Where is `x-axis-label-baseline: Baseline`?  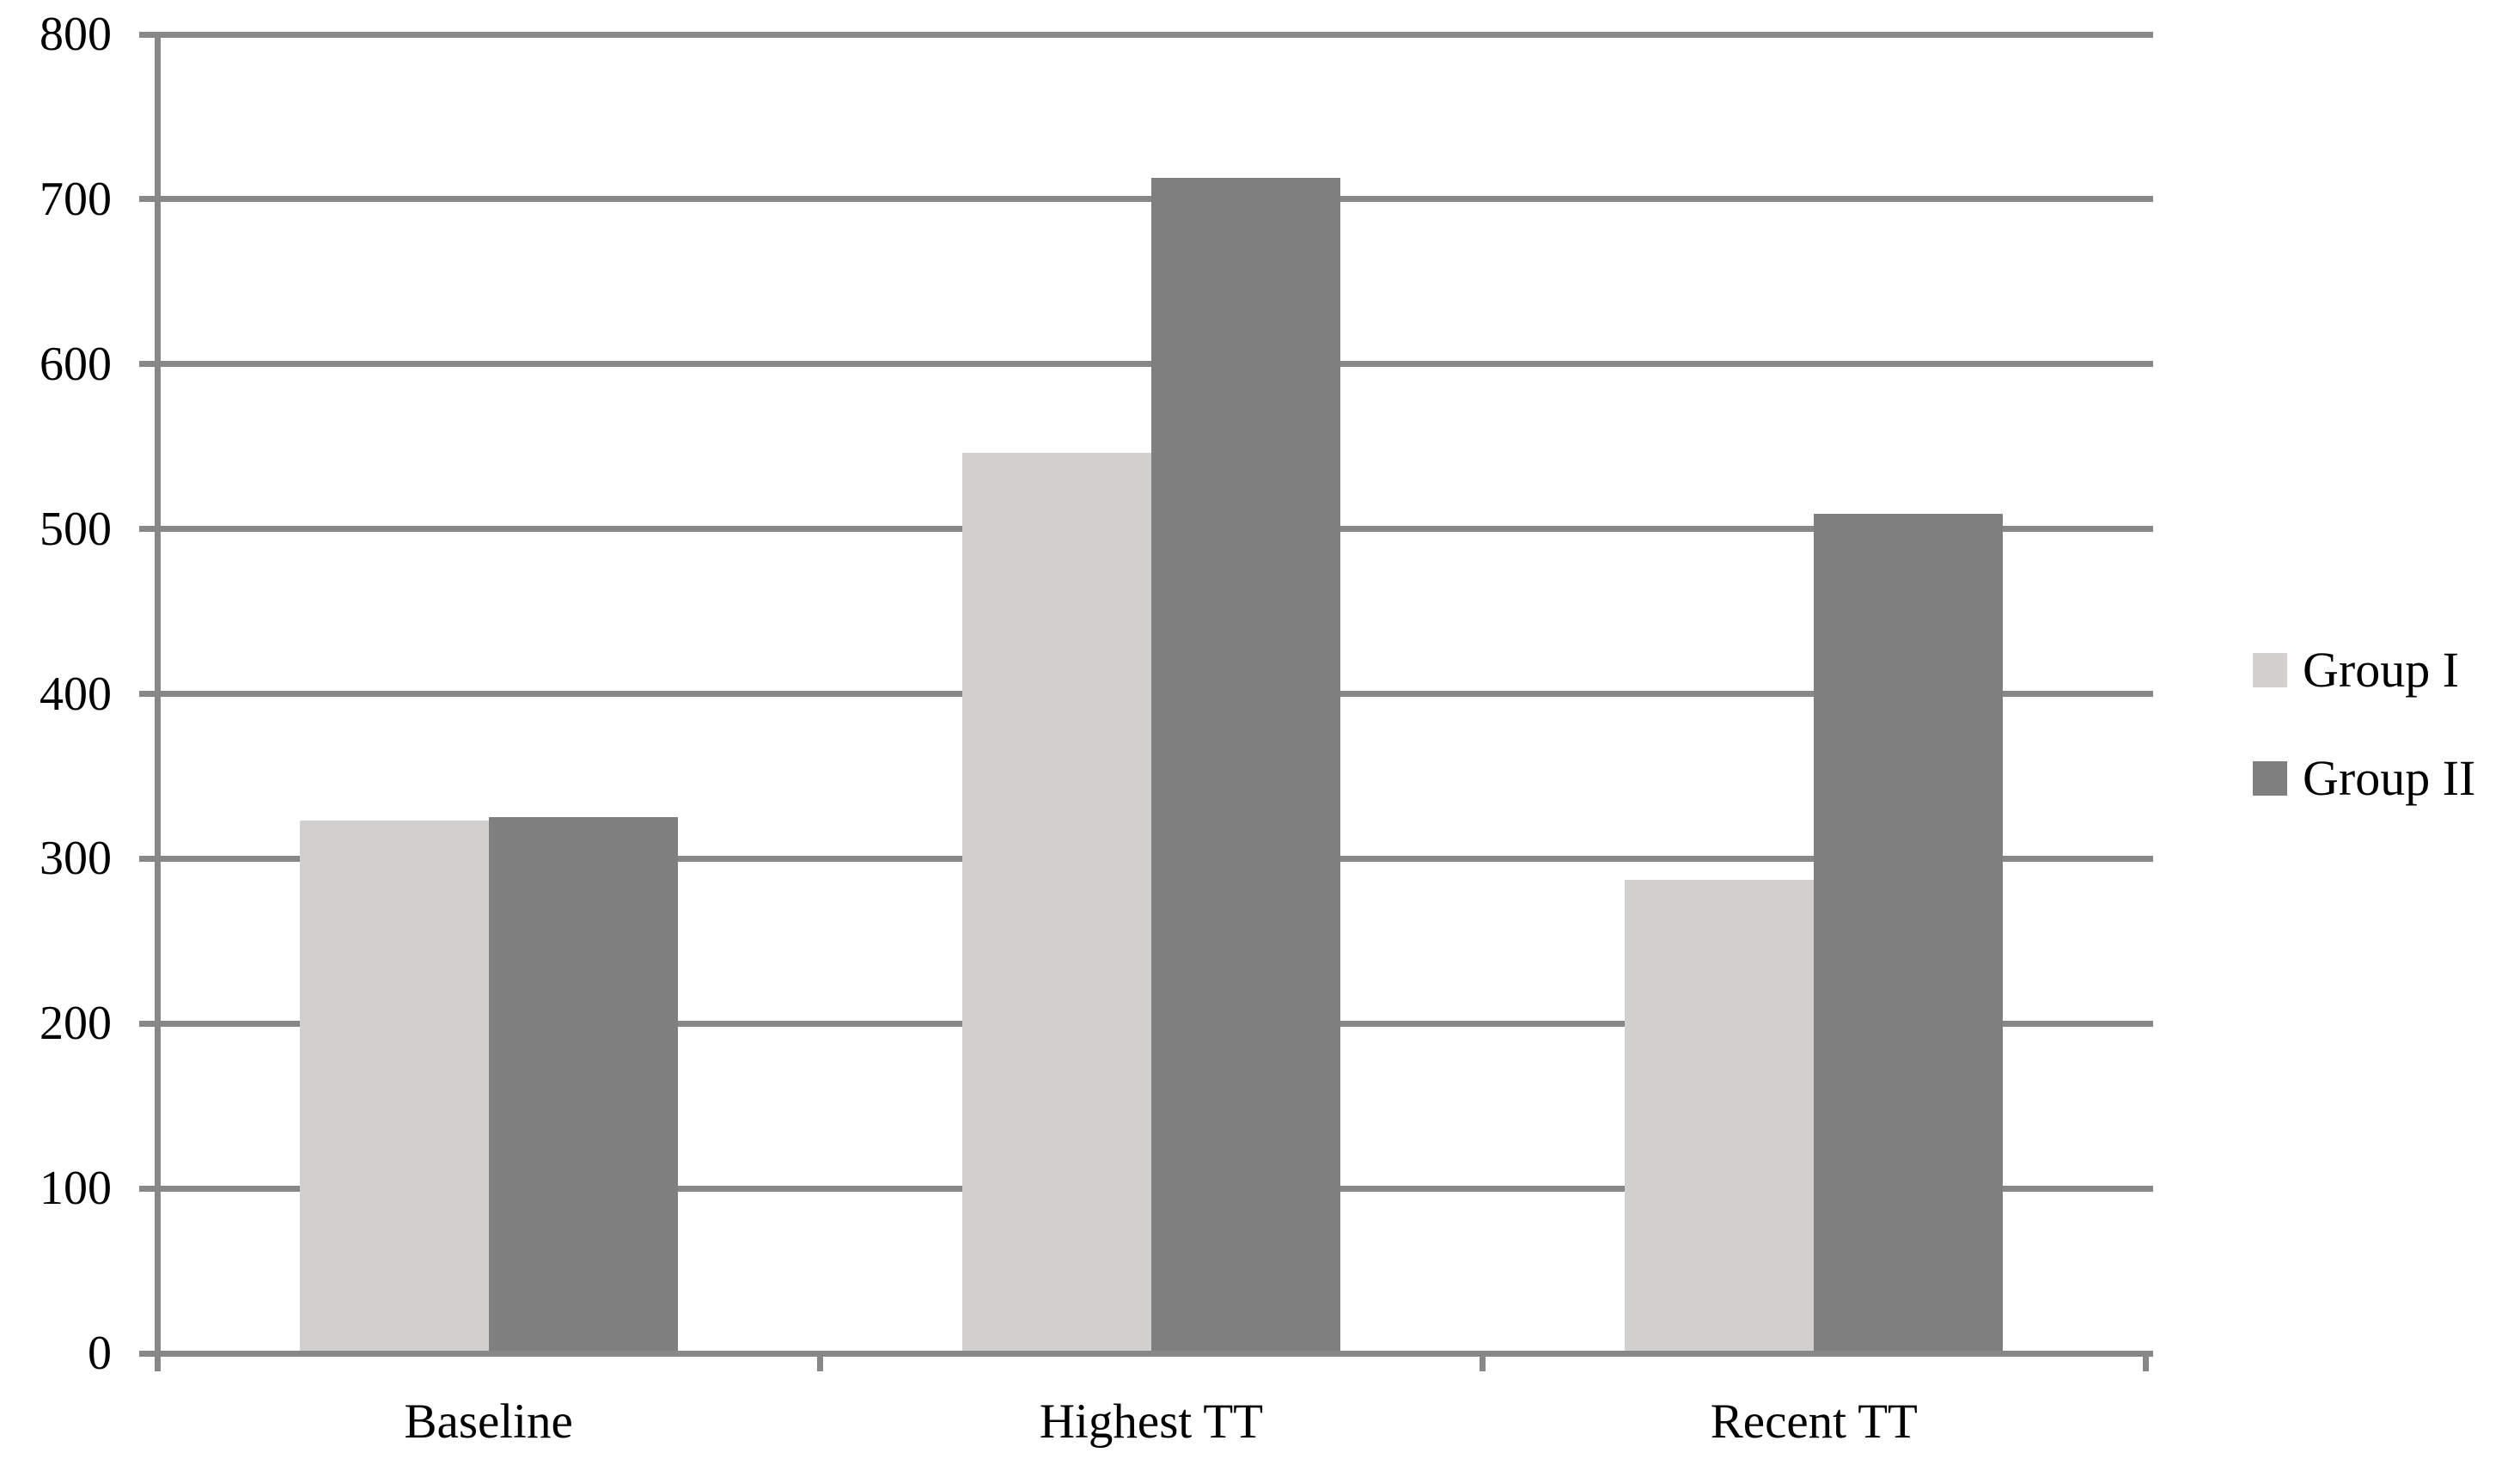
x-axis-label-baseline: Baseline is located at coordinates (488, 1422).